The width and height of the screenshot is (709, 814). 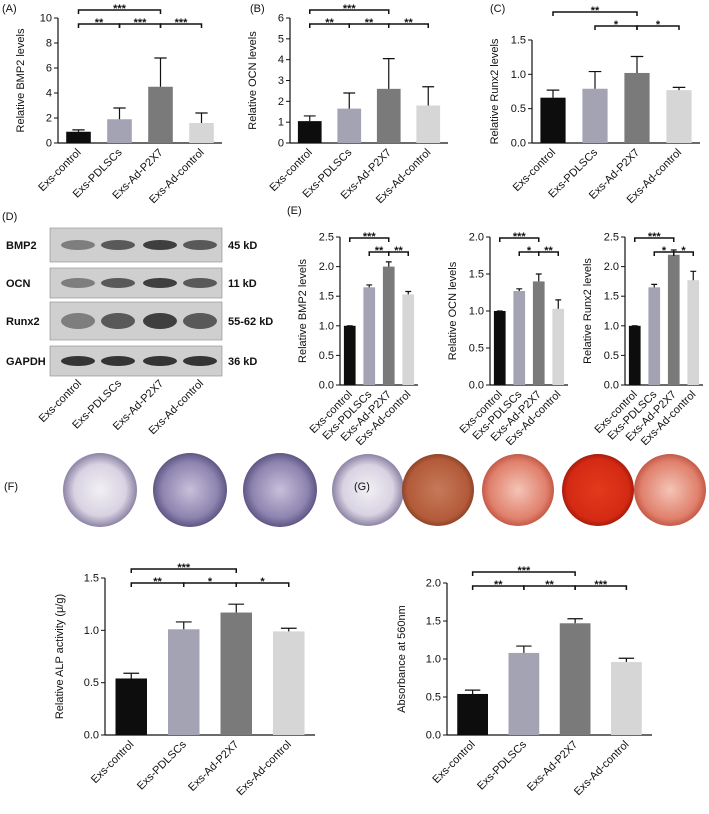 I want to click on ars-wells, so click(x=554, y=490).